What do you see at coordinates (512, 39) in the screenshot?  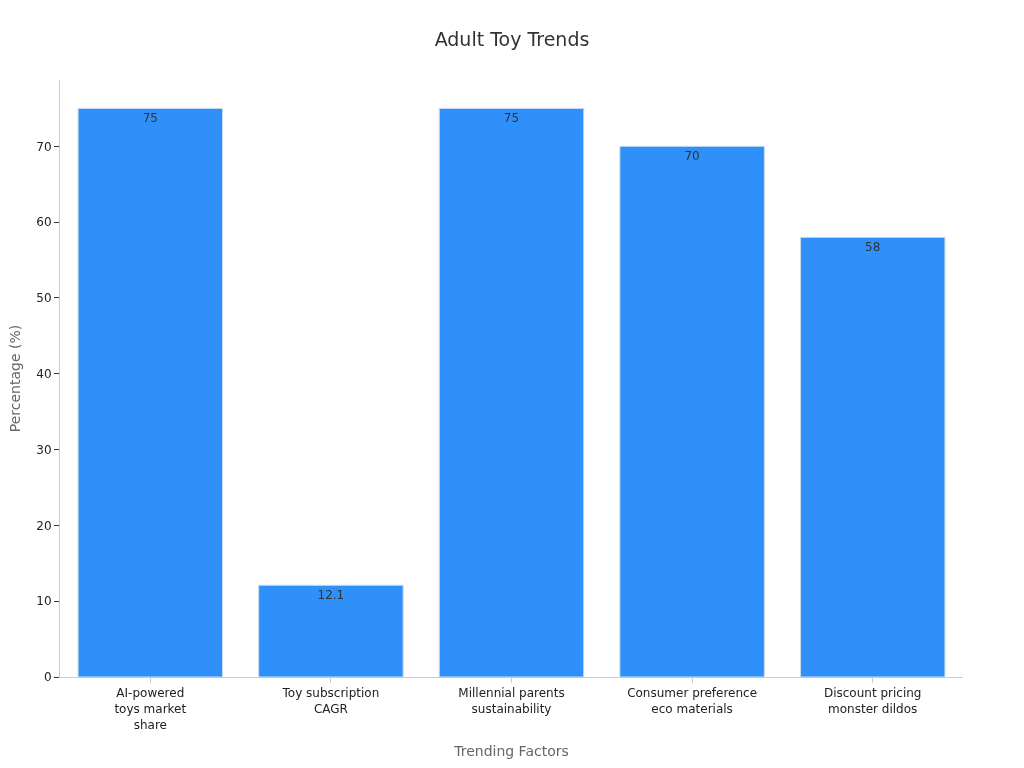 I see `chart-title: Adult Toy Trends` at bounding box center [512, 39].